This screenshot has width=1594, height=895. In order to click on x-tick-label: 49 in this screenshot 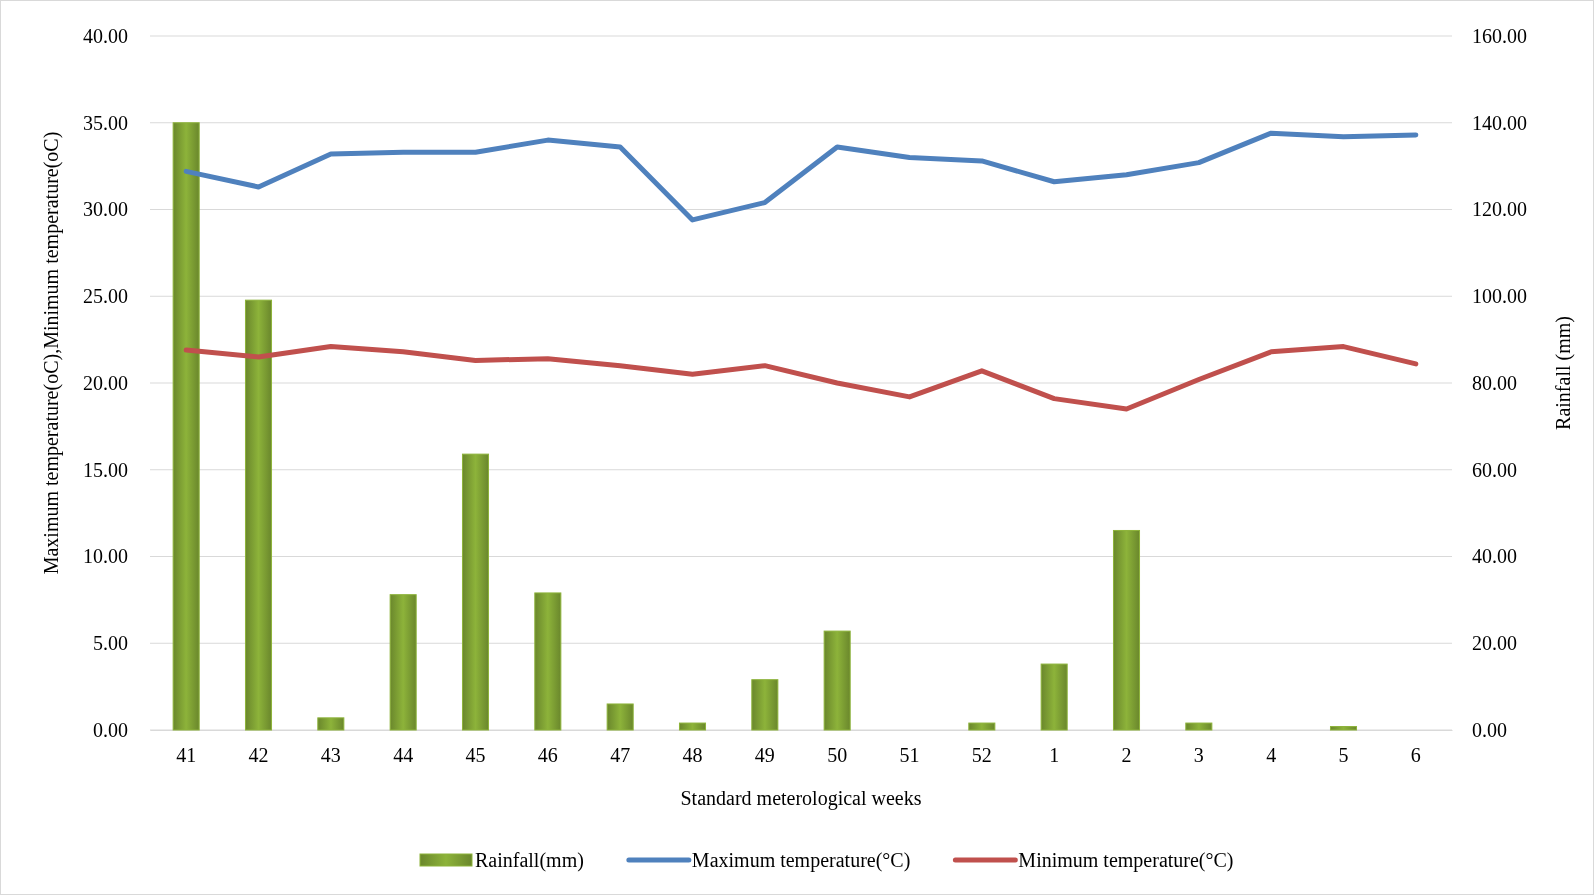, I will do `click(764, 755)`.